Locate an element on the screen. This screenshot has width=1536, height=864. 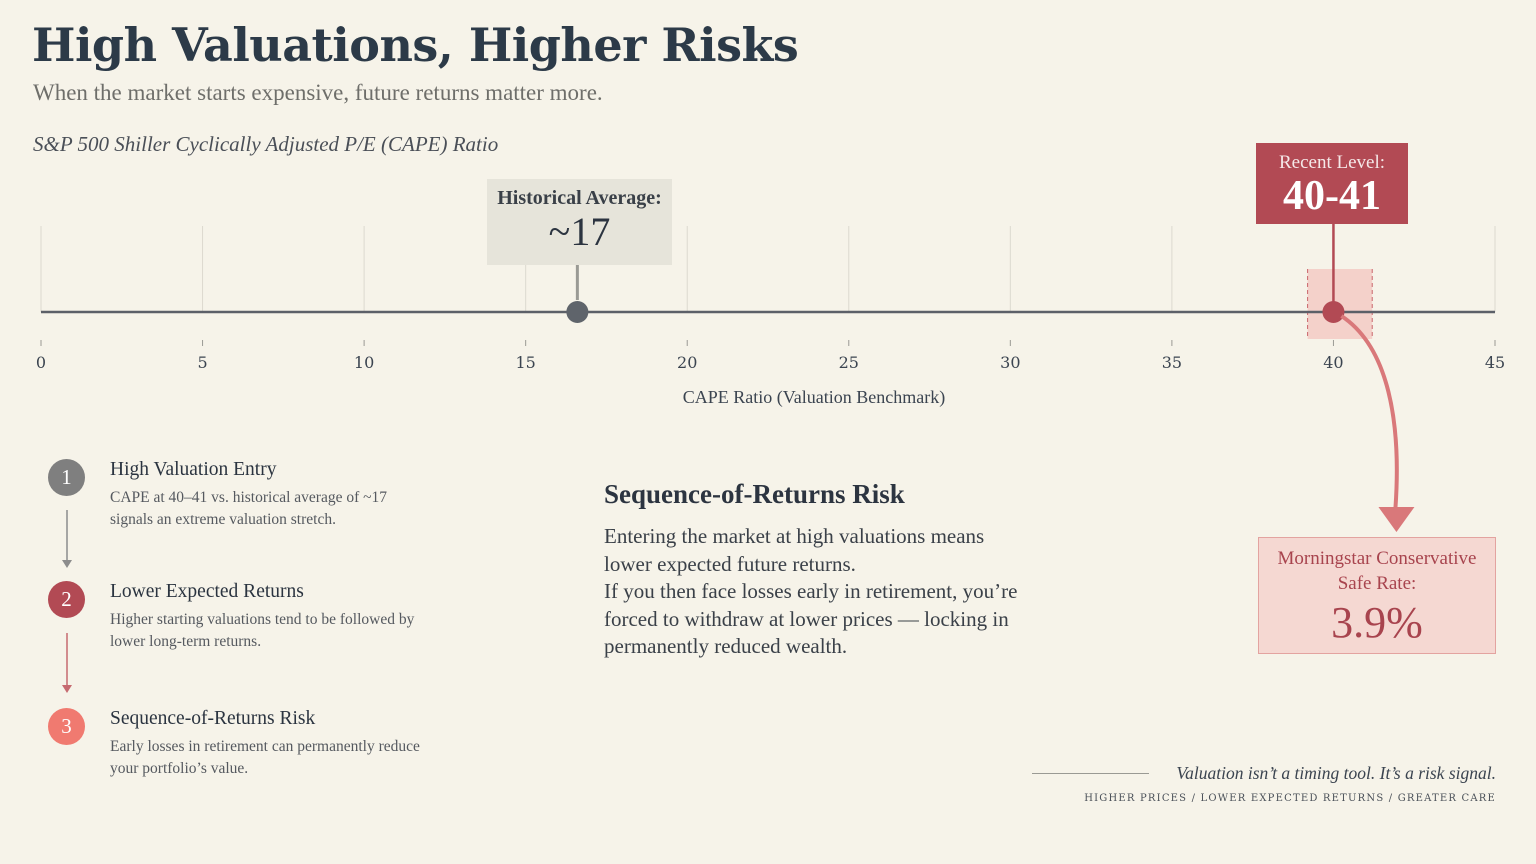
tick-label-0: 0 is located at coordinates (41, 362).